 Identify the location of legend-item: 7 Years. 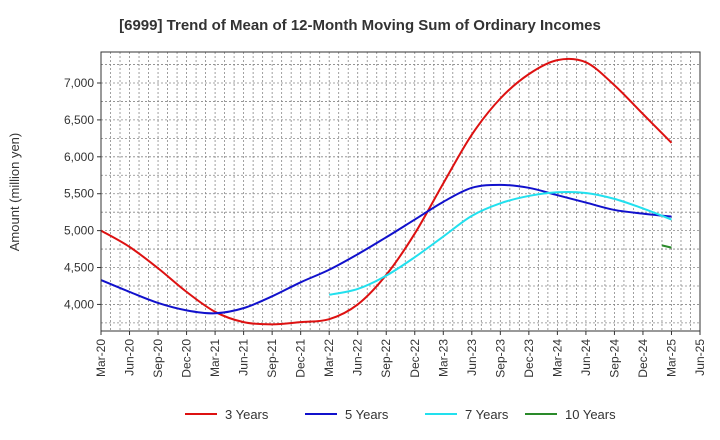
(467, 414).